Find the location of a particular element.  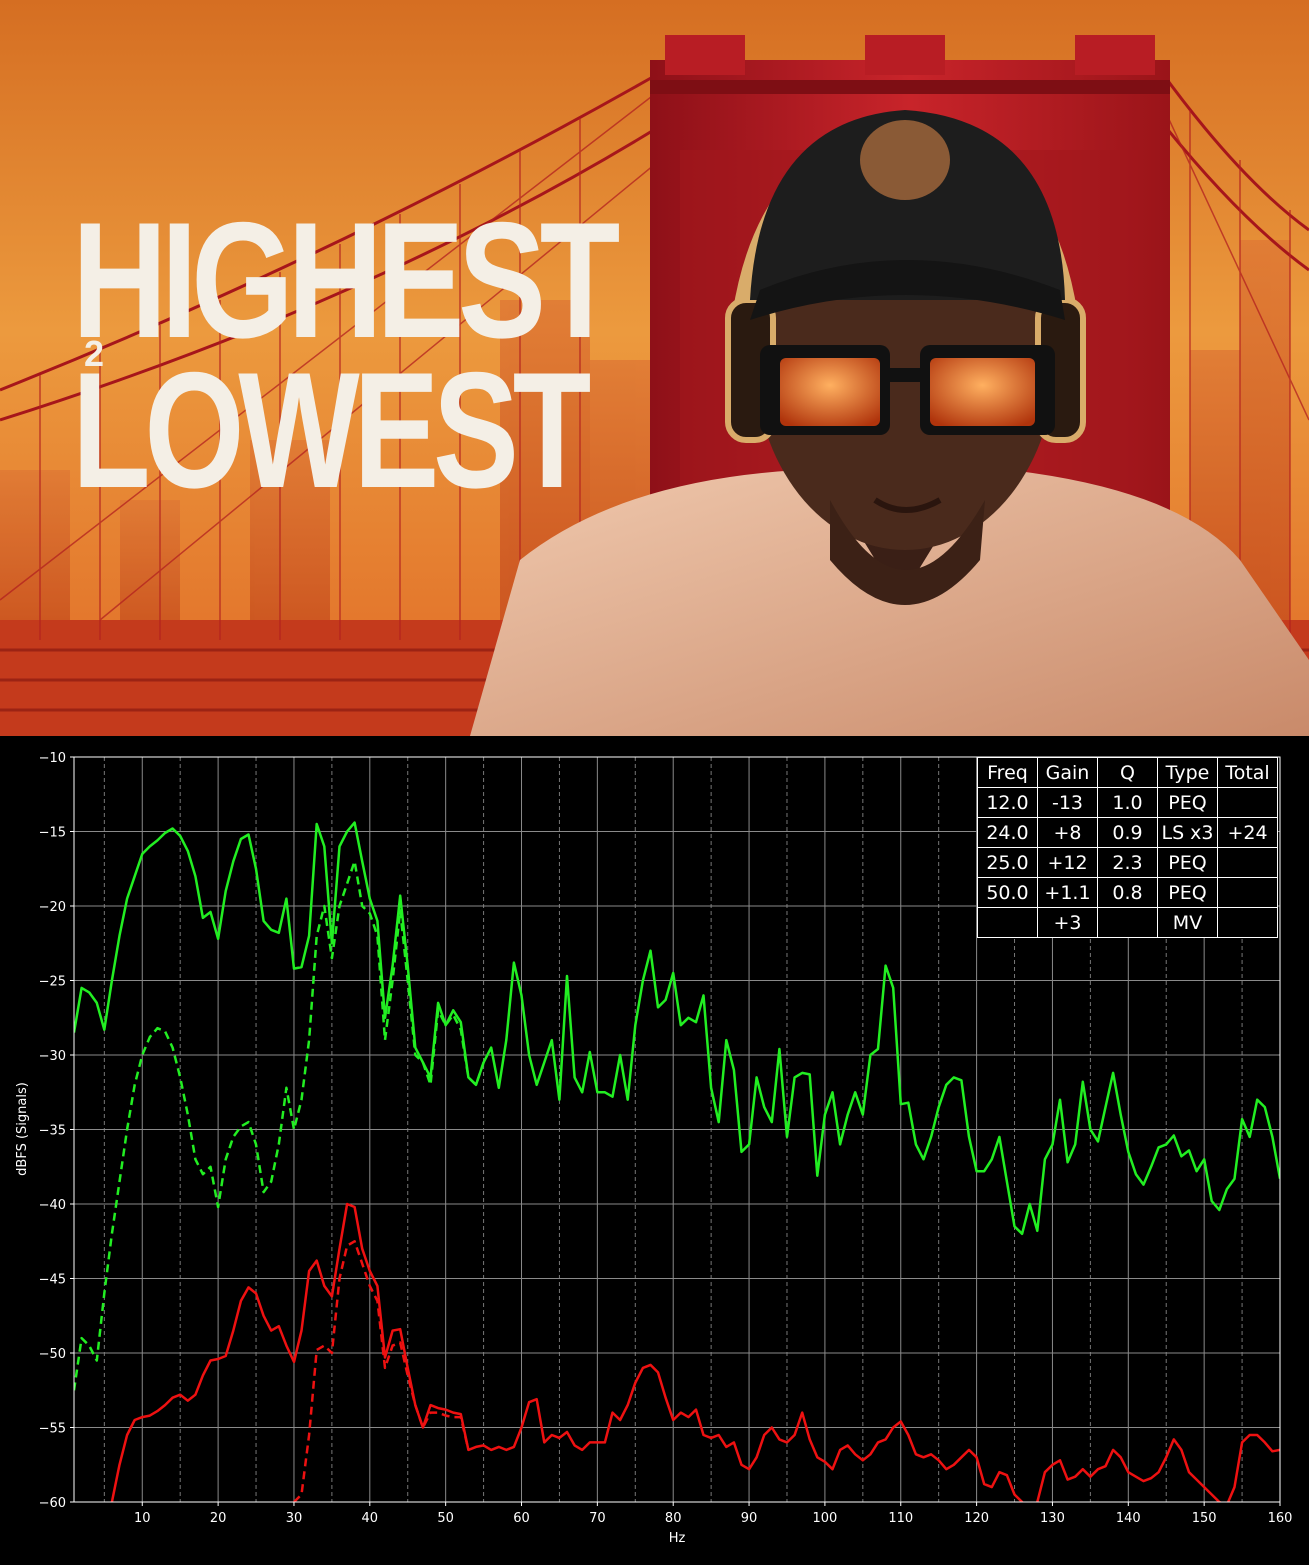

x-tick-label: 130 is located at coordinates (1052, 1518).